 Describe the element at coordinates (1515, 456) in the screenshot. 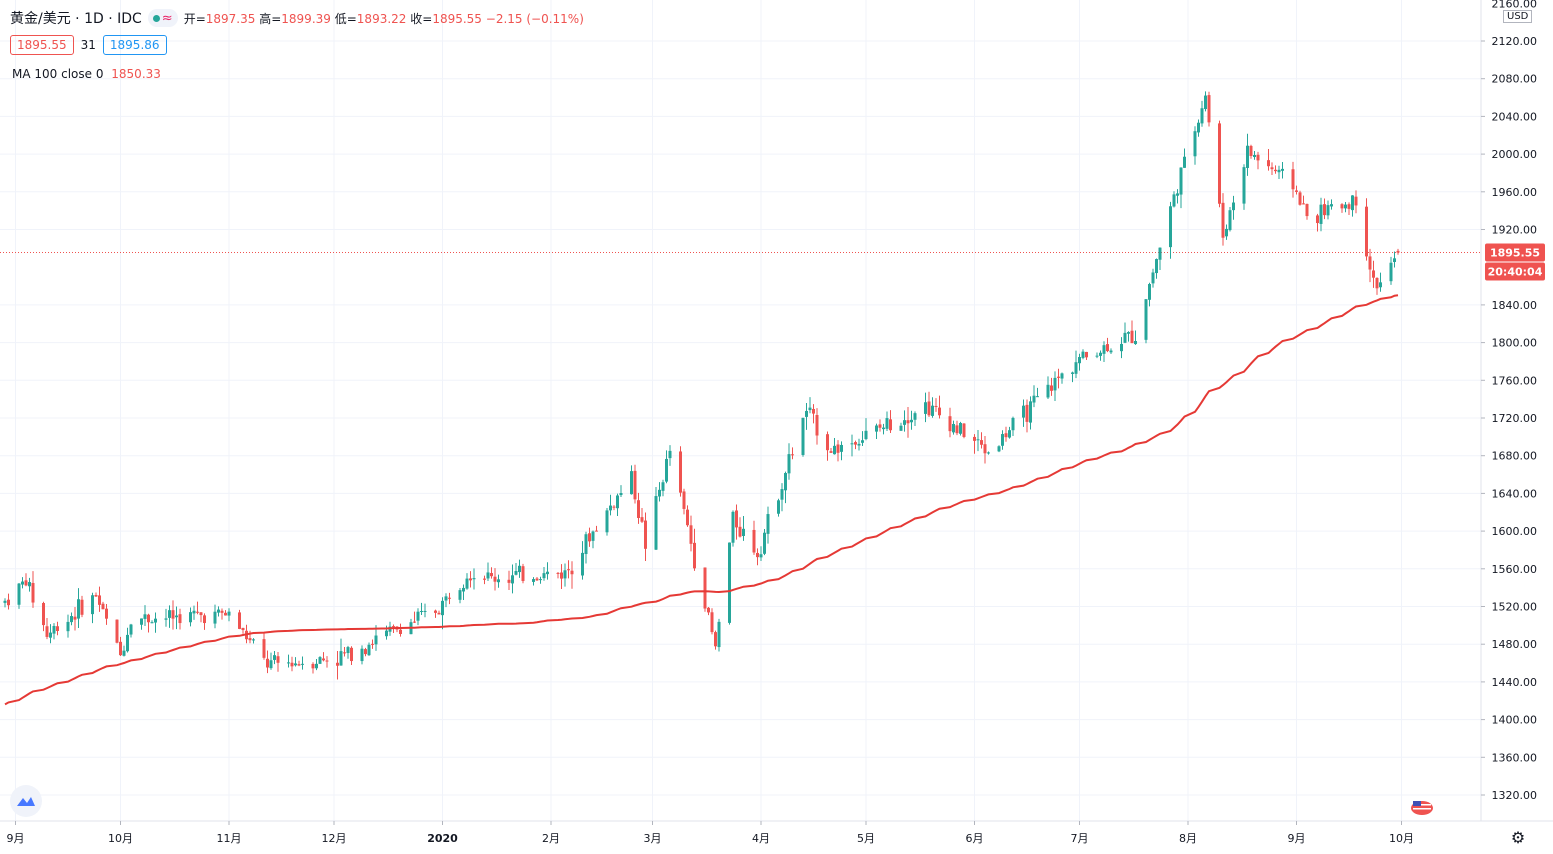

I see `price-tick-label: 1680.00` at that location.